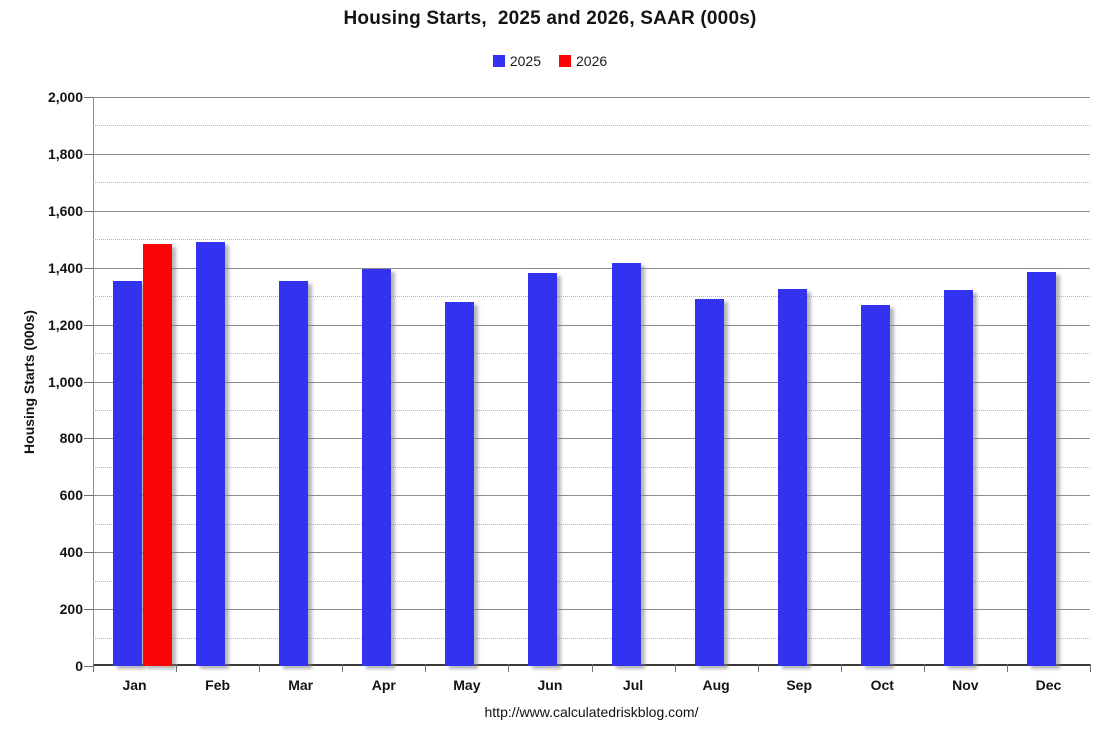 The height and width of the screenshot is (732, 1100). What do you see at coordinates (591, 712) in the screenshot?
I see `footer-url: http://www.calculatedriskblog.com/` at bounding box center [591, 712].